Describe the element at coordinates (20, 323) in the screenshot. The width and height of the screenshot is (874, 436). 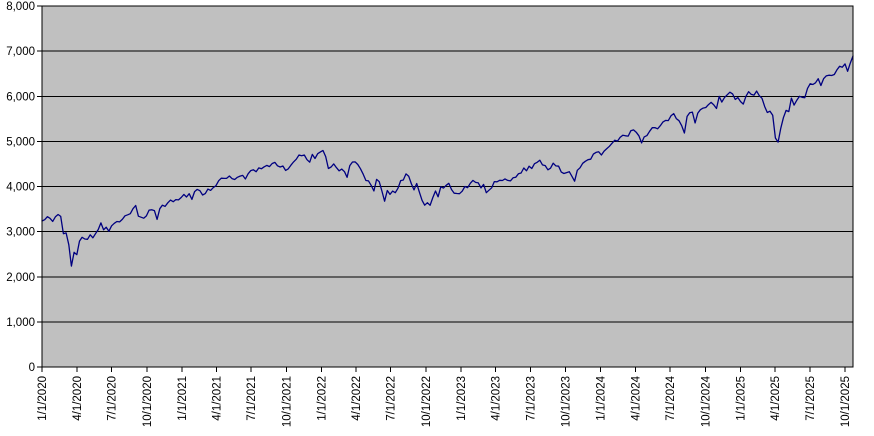
I see `y-axis-label: 1,000` at that location.